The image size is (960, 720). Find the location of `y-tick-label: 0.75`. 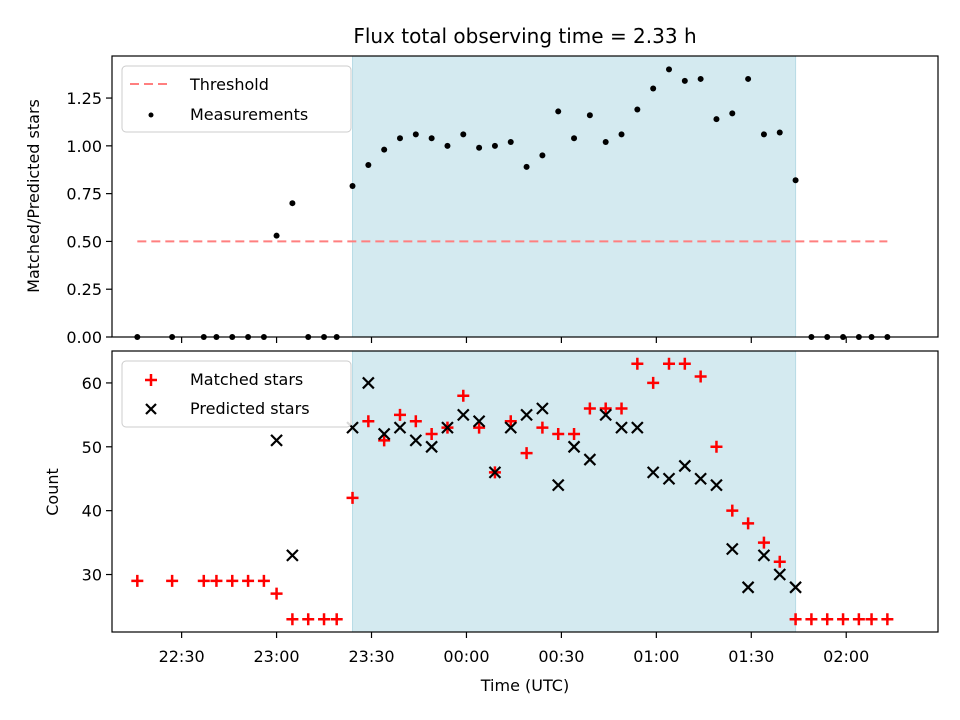

y-tick-label: 0.75 is located at coordinates (84, 194).